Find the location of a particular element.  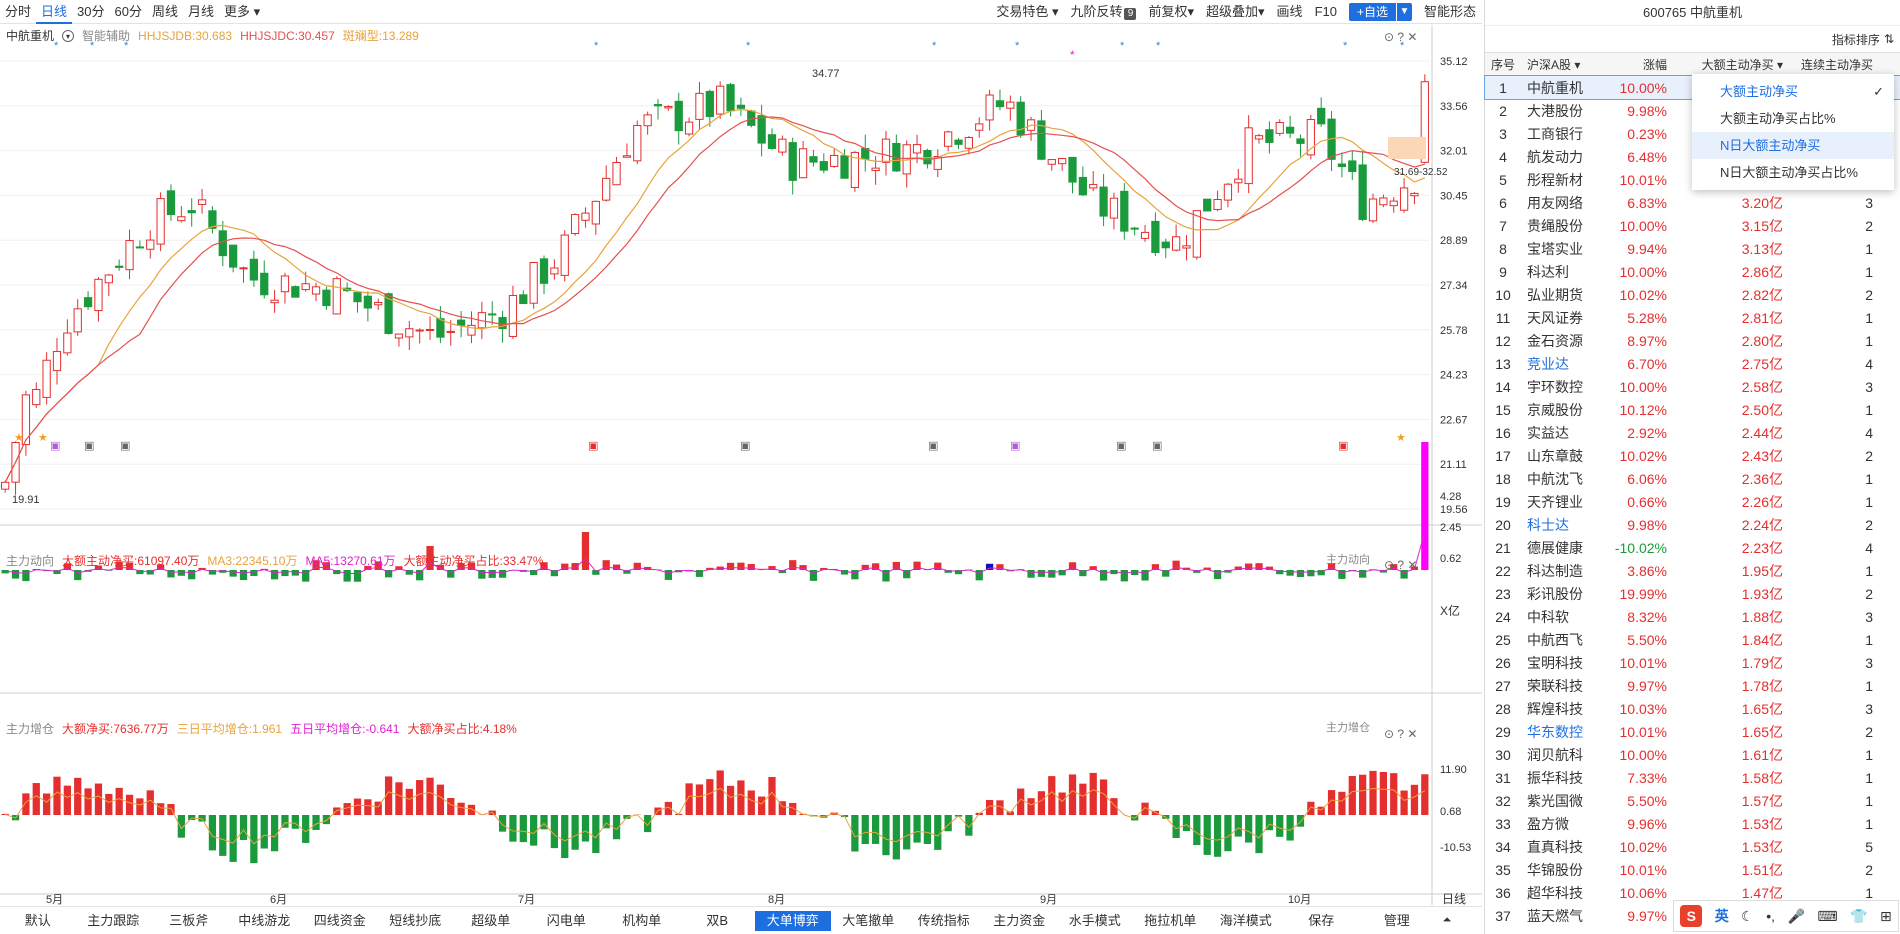

period-tab-6: 更多 ▾ is located at coordinates (242, 11).